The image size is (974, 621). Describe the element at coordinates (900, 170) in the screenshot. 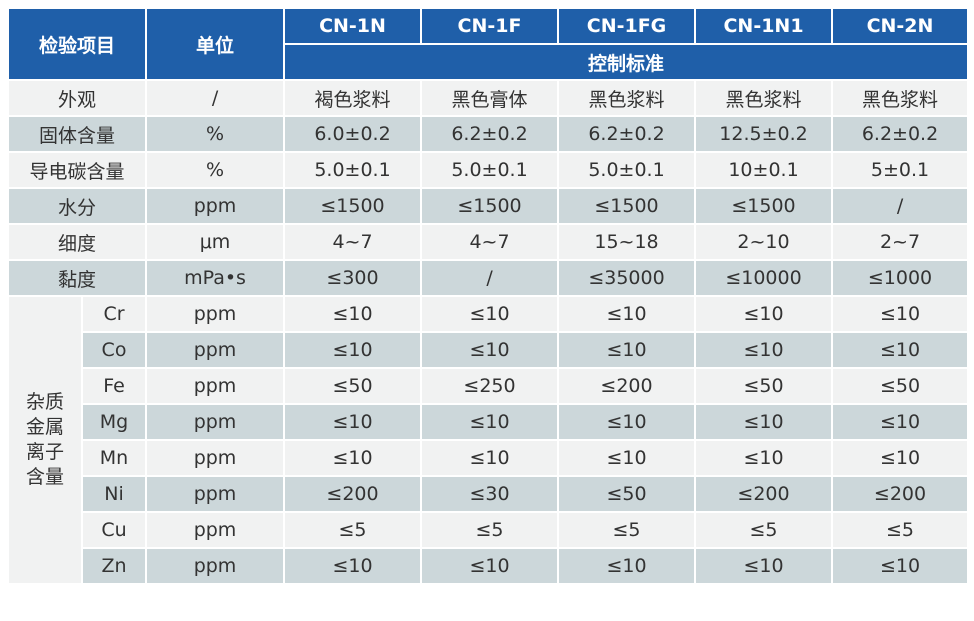

I see `row-value: 5±0.1` at that location.